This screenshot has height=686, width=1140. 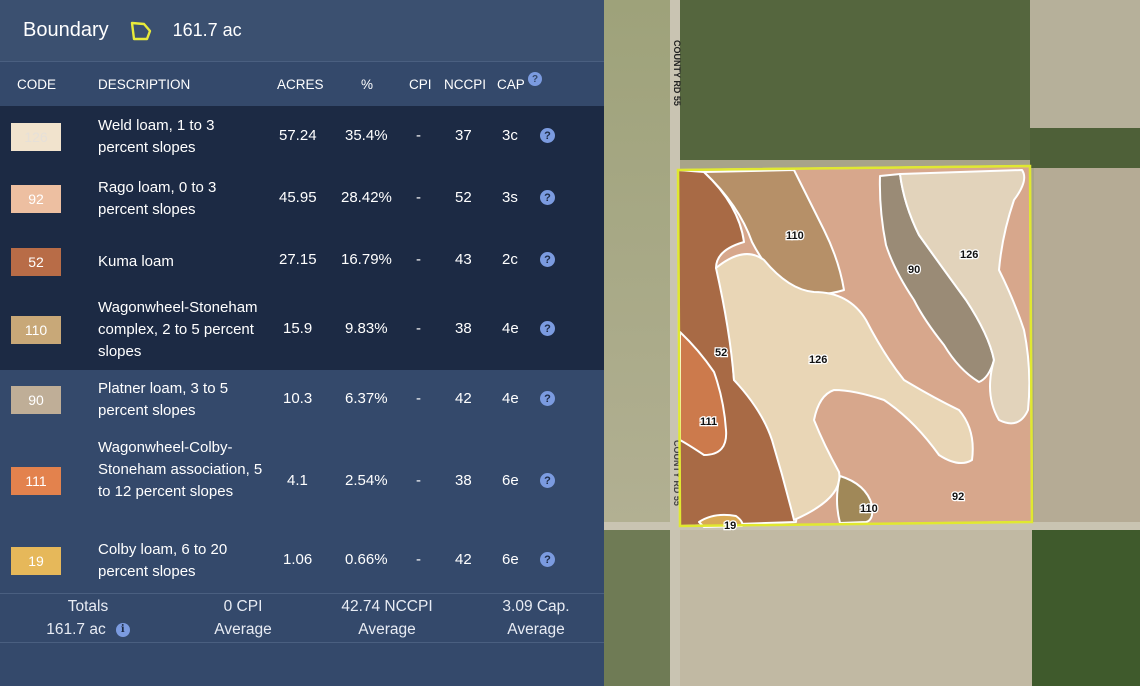 I want to click on code-swatch: 92, so click(x=36, y=199).